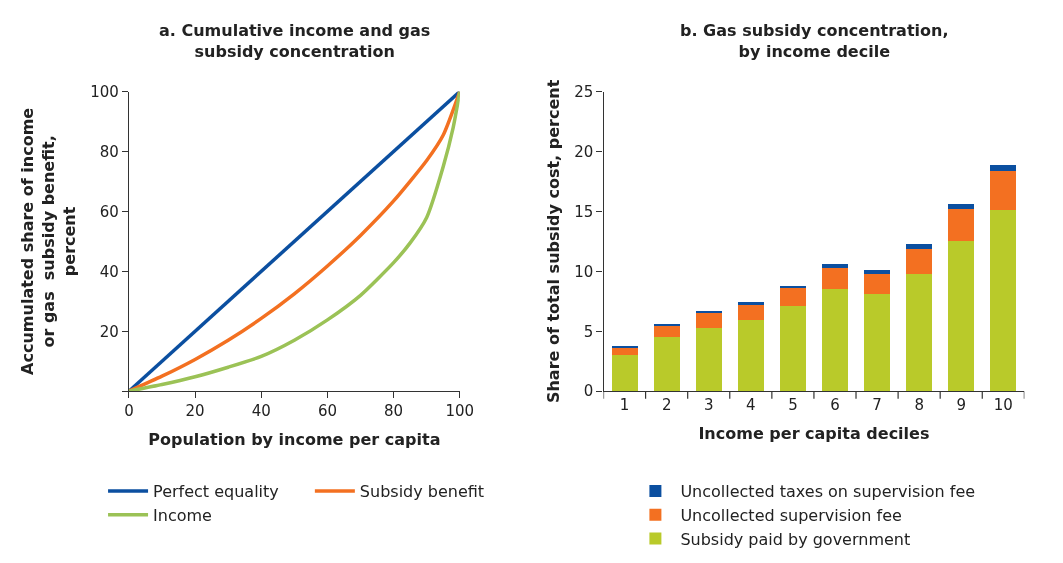 The width and height of the screenshot is (1063, 563). I want to click on chart-title: b. Gas subsidy concentration, by income decile, so click(814, 41).